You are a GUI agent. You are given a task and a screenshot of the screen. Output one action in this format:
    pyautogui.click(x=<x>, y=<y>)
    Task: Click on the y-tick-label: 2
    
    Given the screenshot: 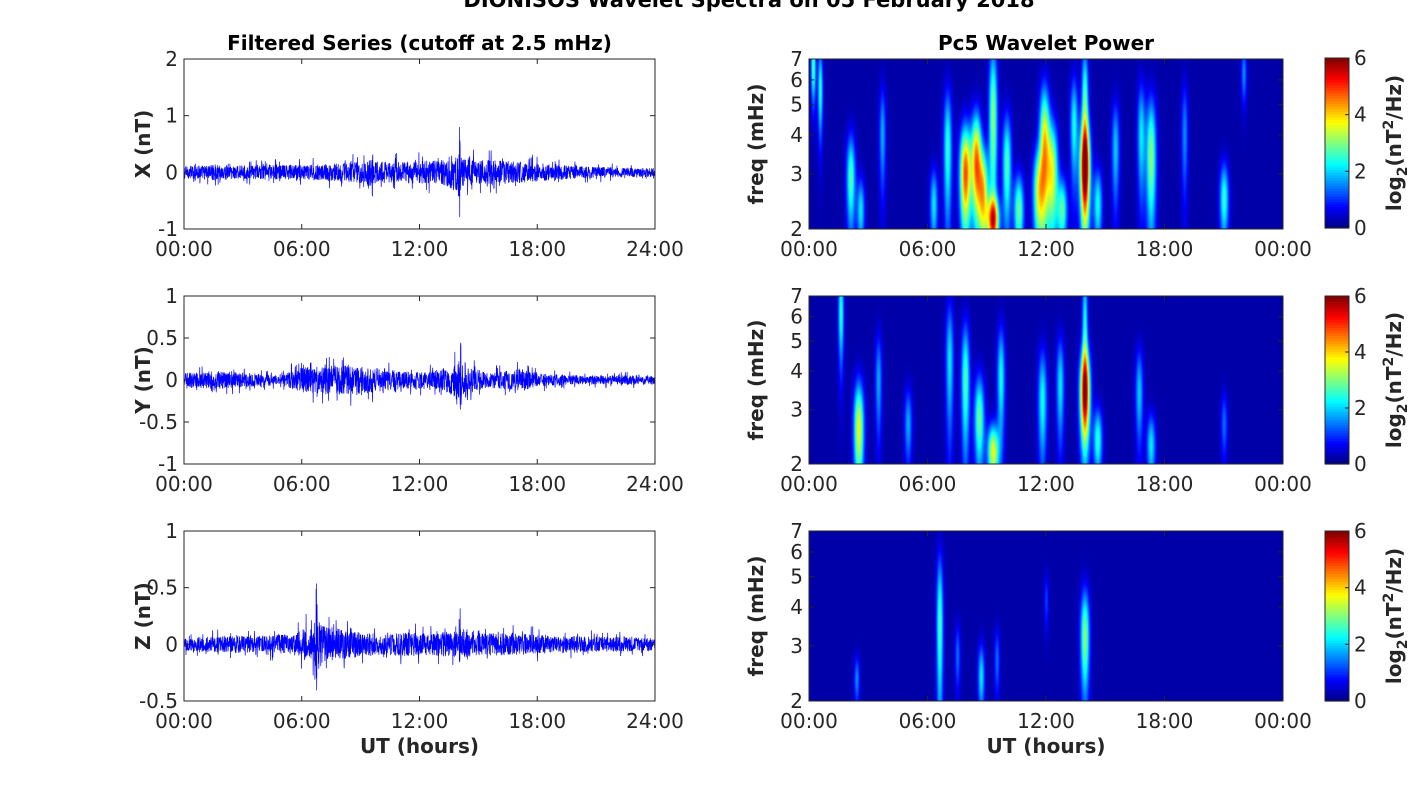 What is the action you would take?
    pyautogui.click(x=796, y=464)
    